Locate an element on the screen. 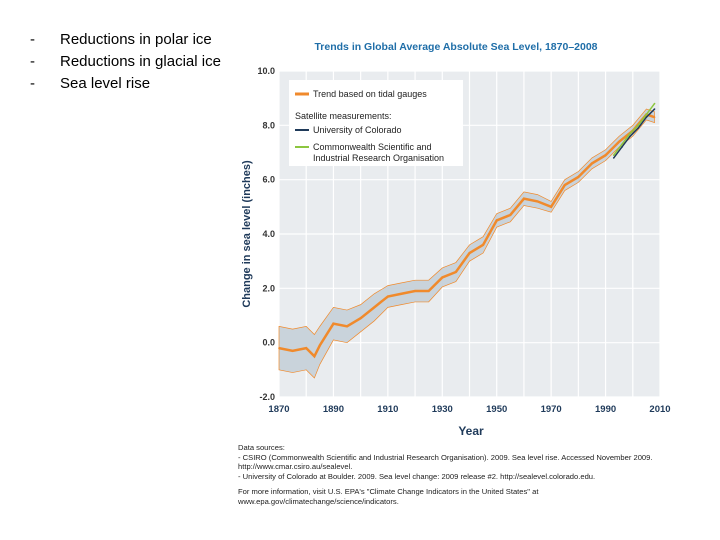  y-tick-label: 8.0 is located at coordinates (268, 125).